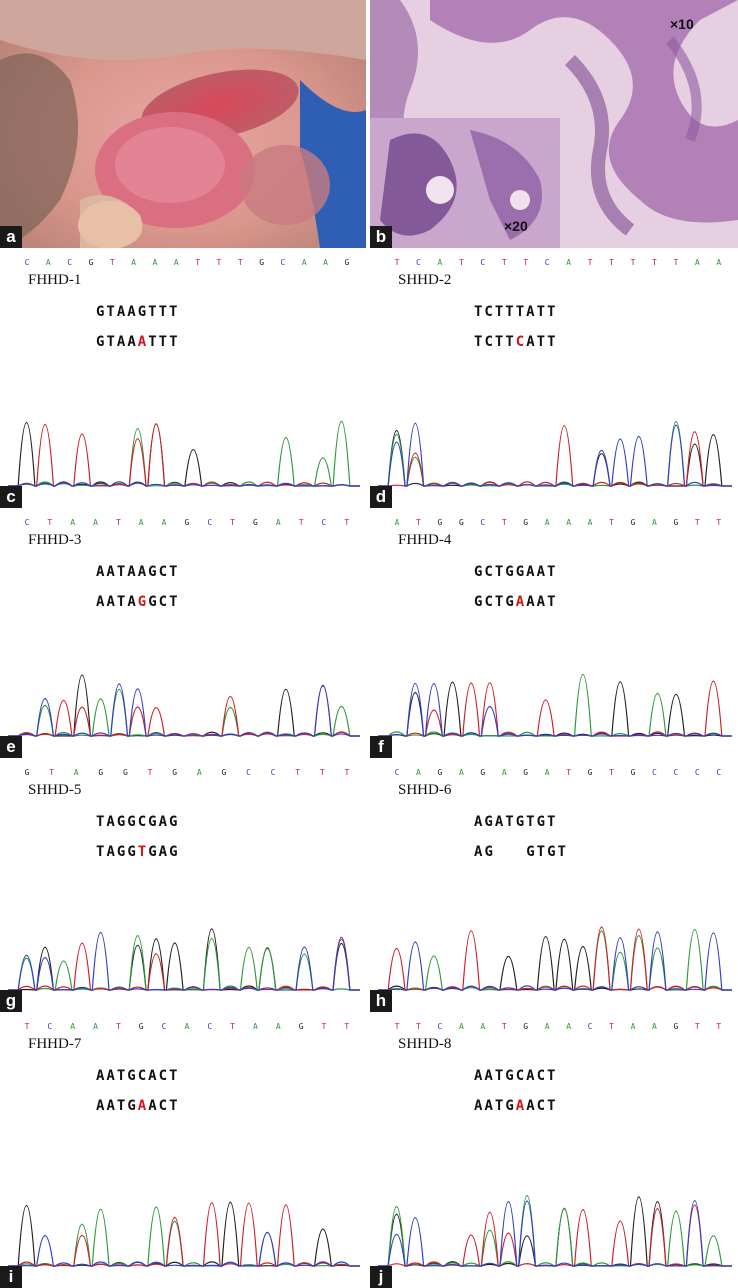 The height and width of the screenshot is (1288, 738). What do you see at coordinates (184, 1145) in the screenshot?
I see `trace-area: T C A A T G C A C T A A G T T FHHD-7 AATGCACT AATGAACT` at bounding box center [184, 1145].